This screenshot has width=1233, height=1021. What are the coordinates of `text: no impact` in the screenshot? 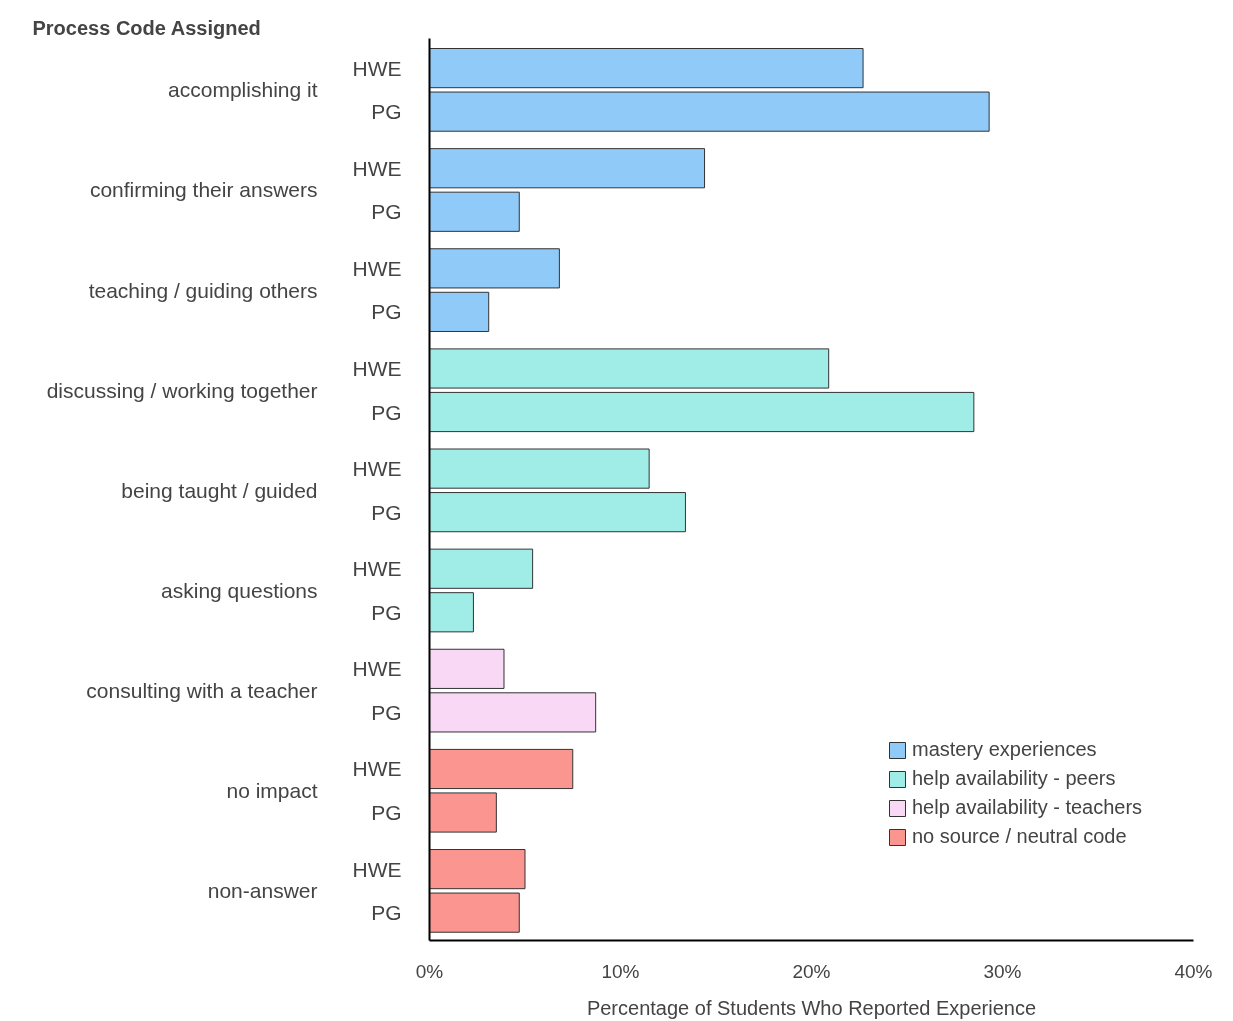 It's located at (272, 791).